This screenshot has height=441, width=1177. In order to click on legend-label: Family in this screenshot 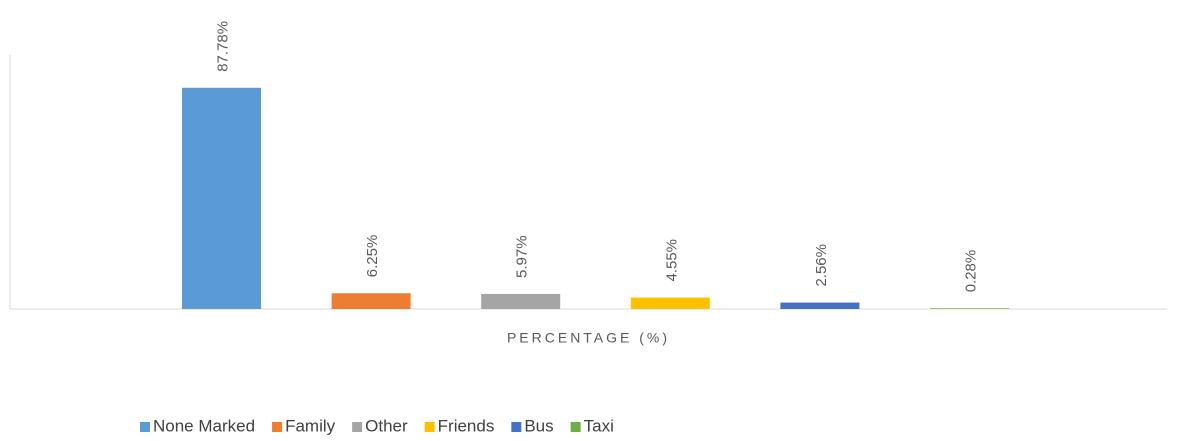, I will do `click(310, 425)`.